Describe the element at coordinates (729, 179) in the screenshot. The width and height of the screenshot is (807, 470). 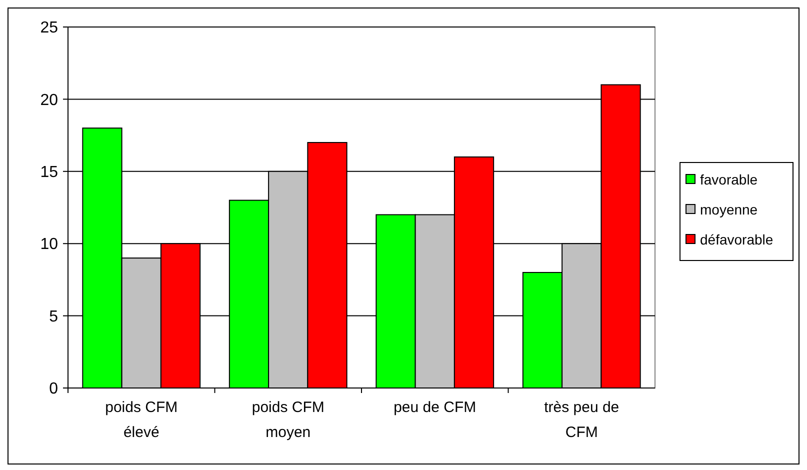
I see `legend-label: favorable` at that location.